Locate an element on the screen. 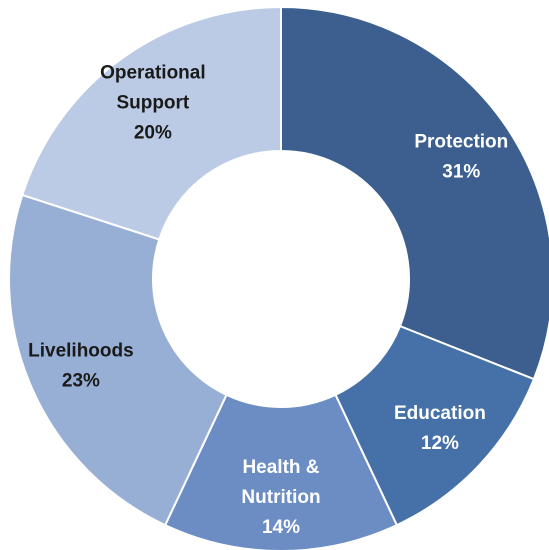 The image size is (549, 550). label-health-and-nutrition-text: Nutrition is located at coordinates (280, 497).